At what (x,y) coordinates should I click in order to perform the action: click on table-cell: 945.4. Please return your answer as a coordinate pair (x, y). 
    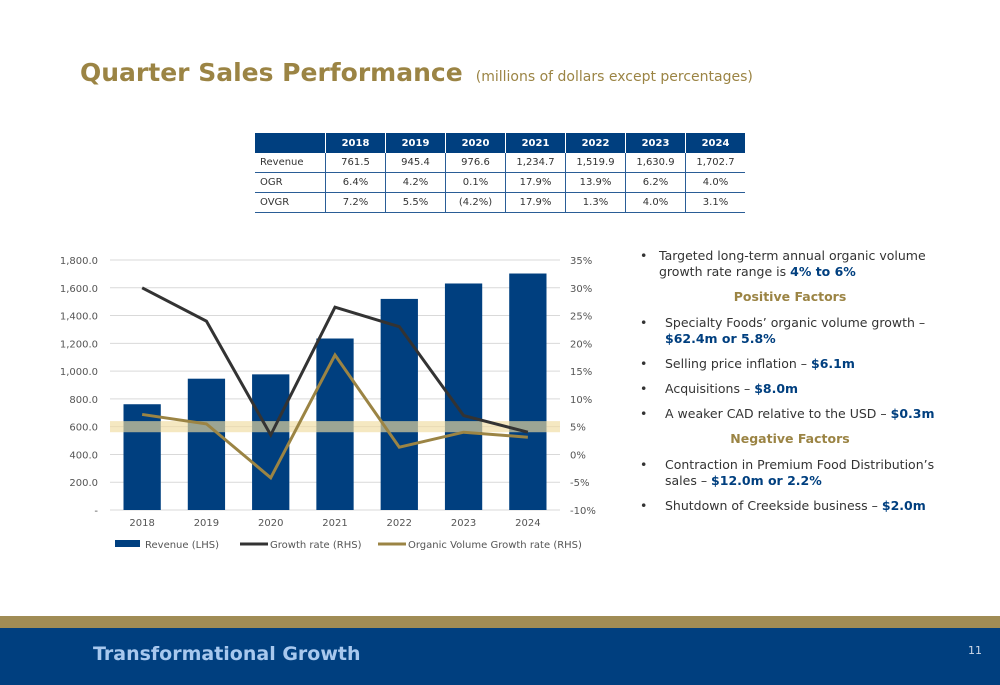
    Looking at the image, I should click on (415, 163).